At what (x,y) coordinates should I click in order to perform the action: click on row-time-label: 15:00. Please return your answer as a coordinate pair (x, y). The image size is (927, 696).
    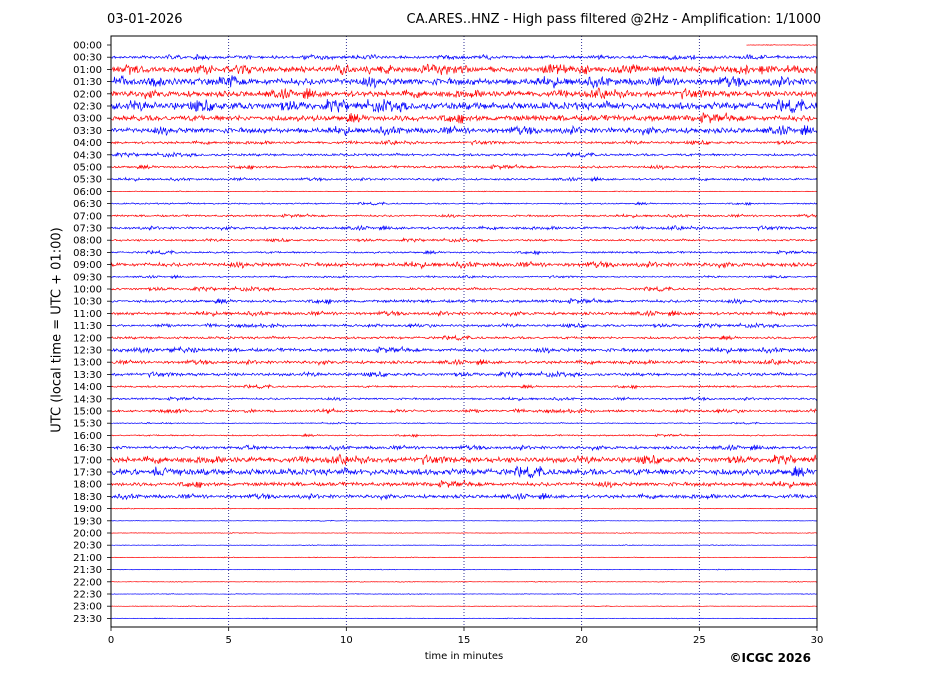
    Looking at the image, I should click on (87, 412).